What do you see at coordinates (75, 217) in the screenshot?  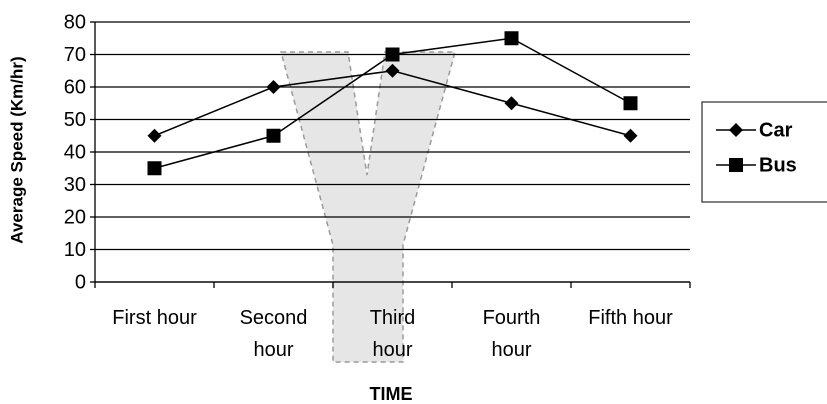 I see `y-tick-label: 20` at bounding box center [75, 217].